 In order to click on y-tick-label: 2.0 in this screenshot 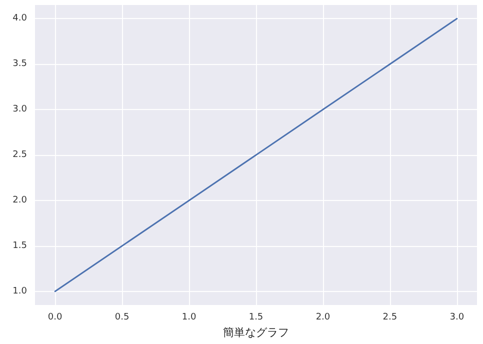, I will do `click(20, 200)`.